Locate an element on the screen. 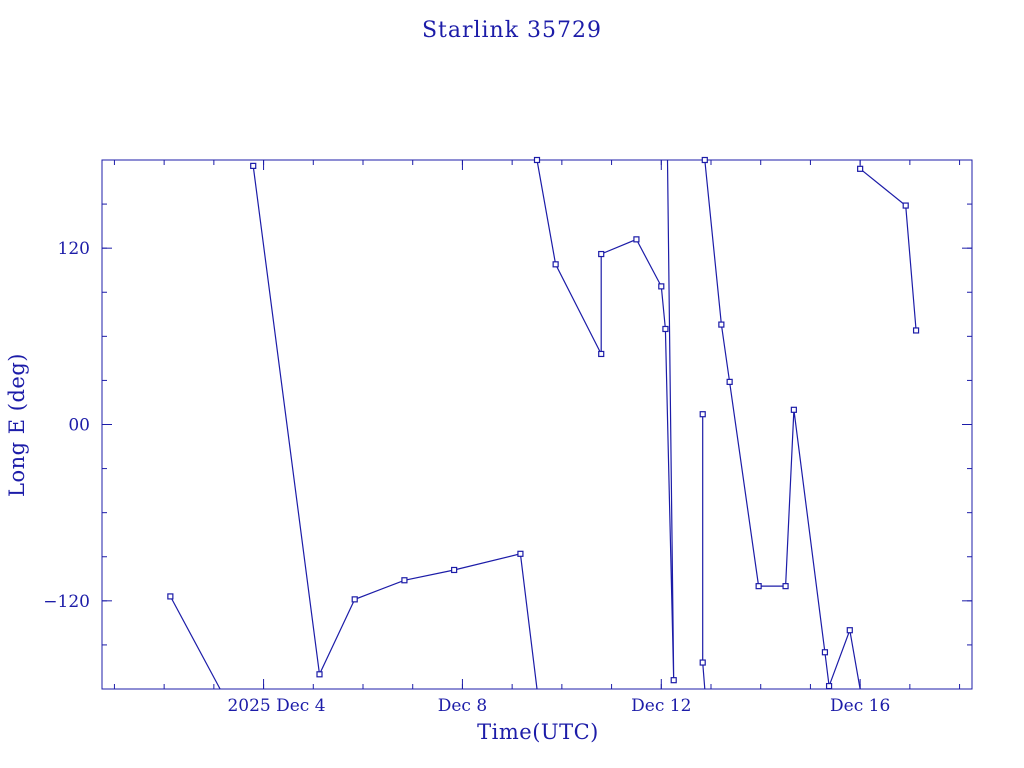 The width and height of the screenshot is (1024, 768). y-axis-label: Long E (deg) is located at coordinates (17, 425).